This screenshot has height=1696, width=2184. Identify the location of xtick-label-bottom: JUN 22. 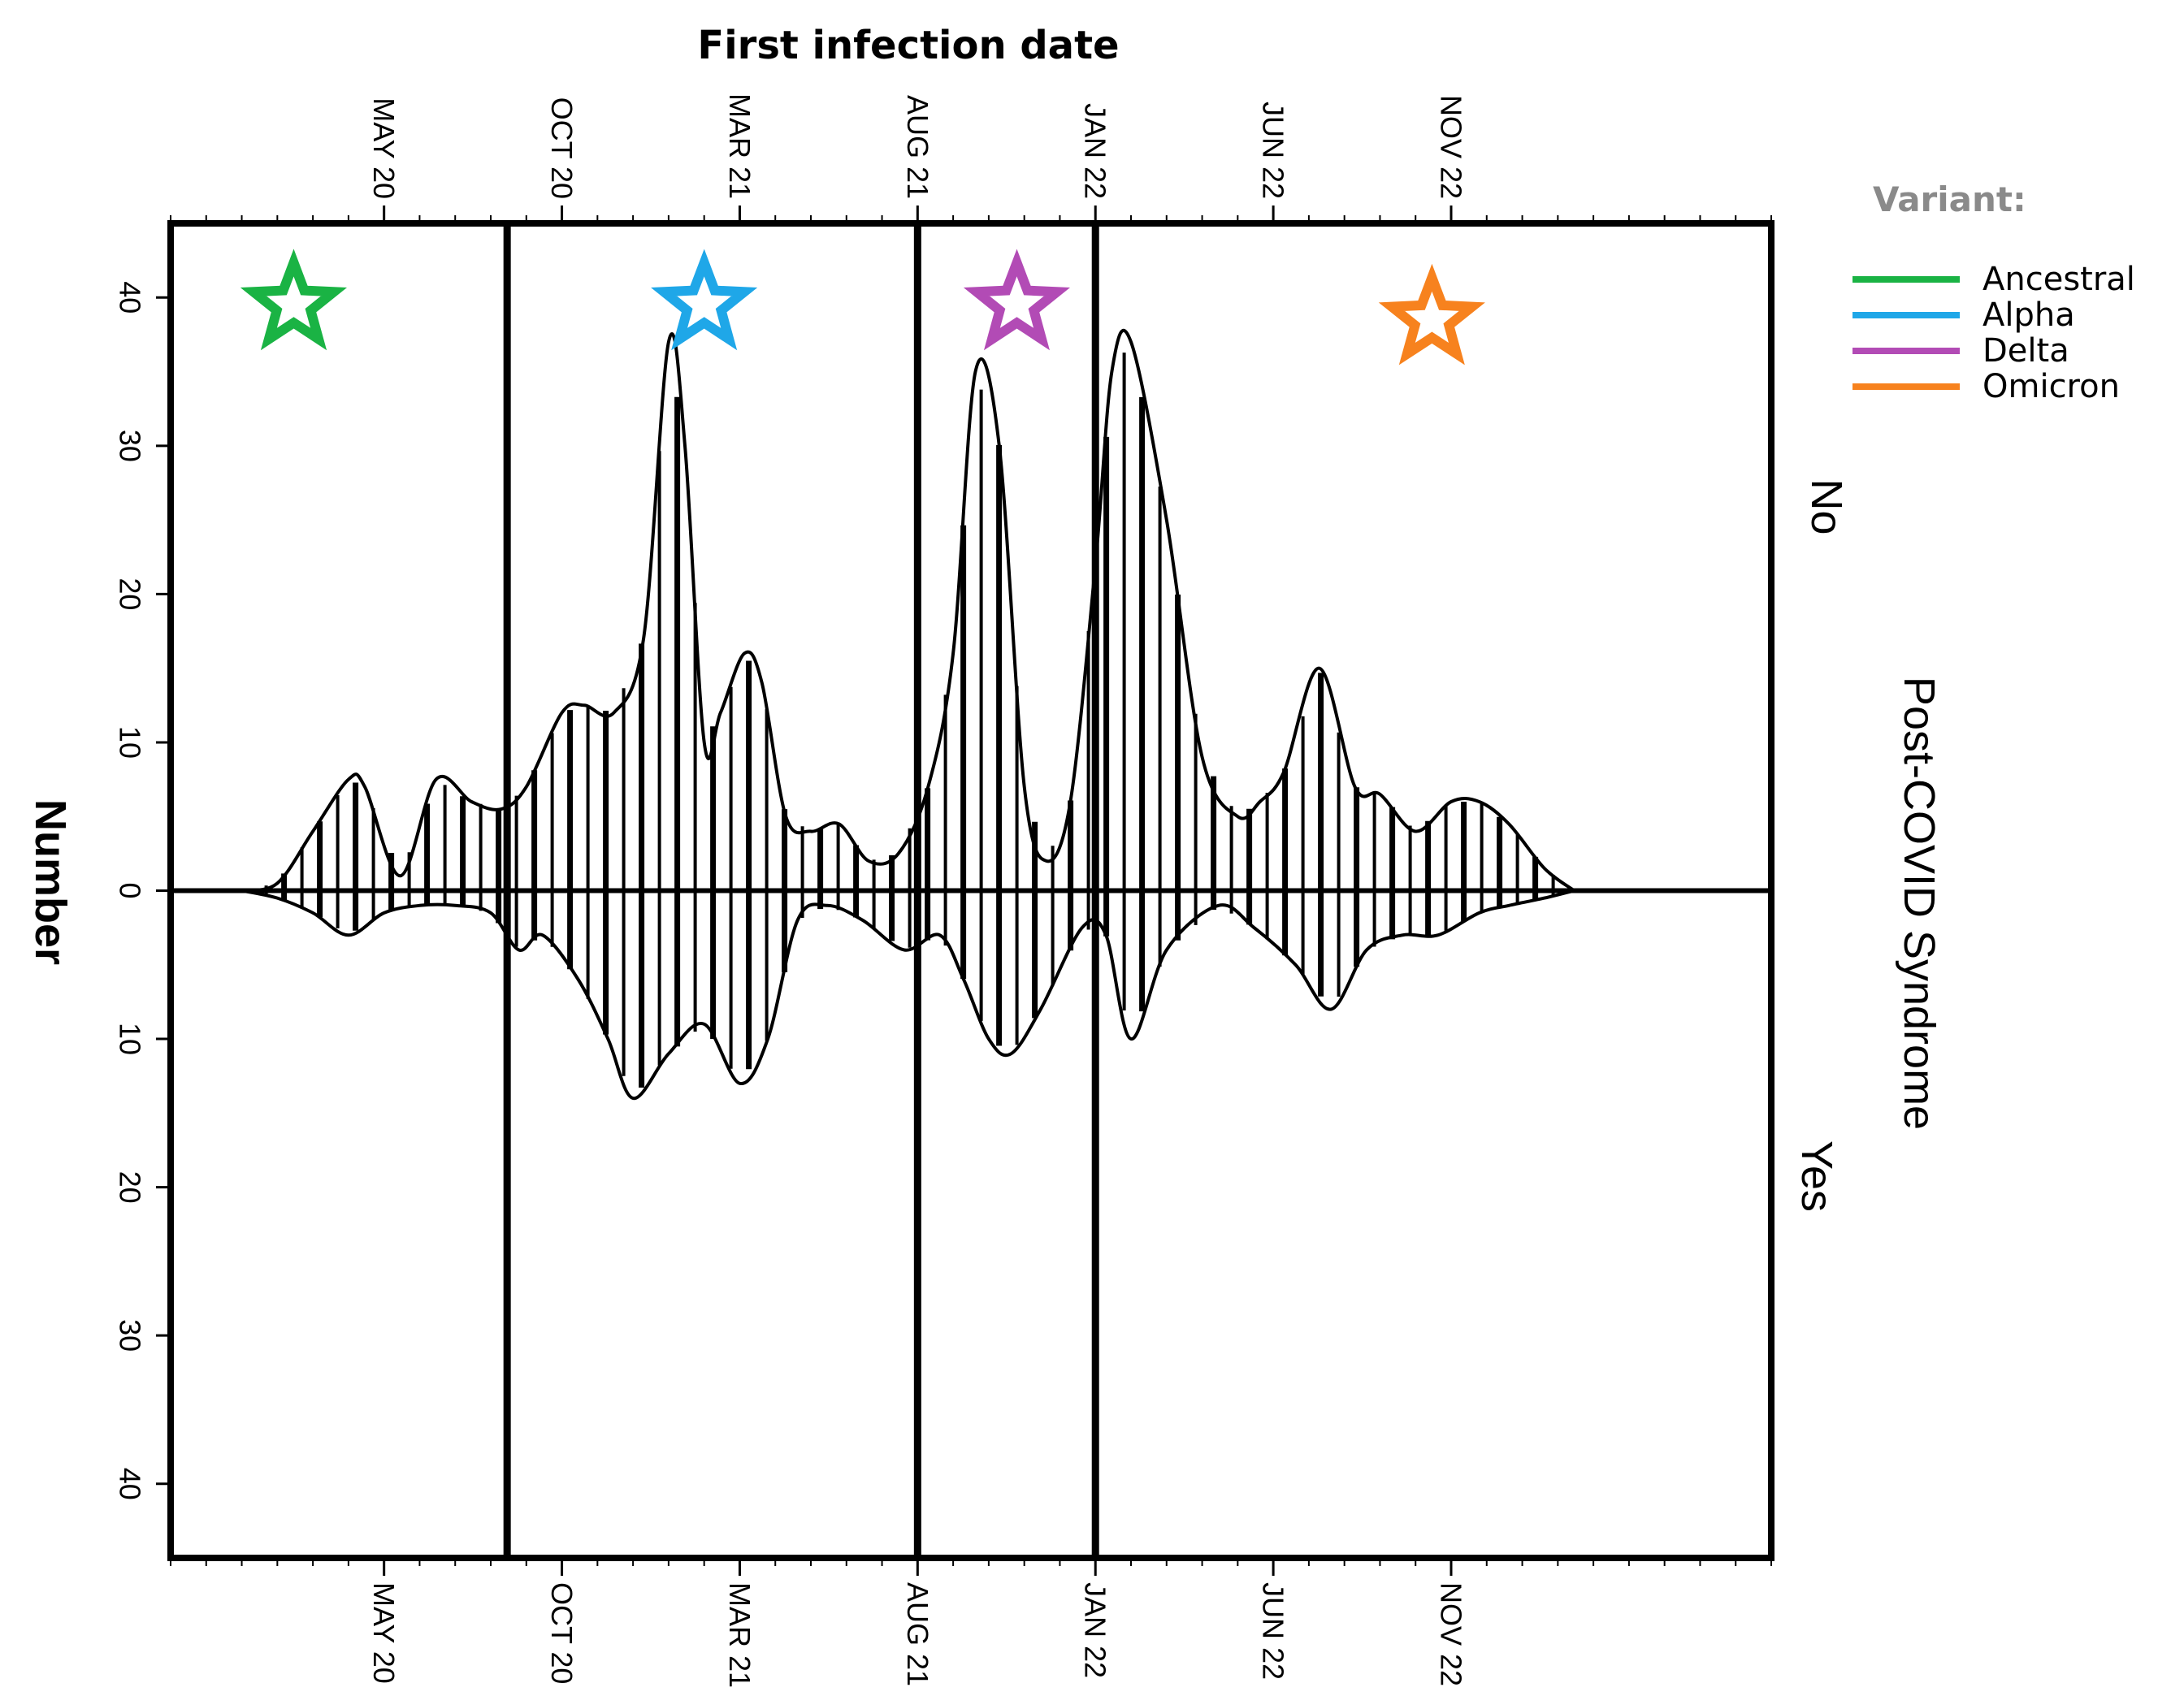
(1273, 1631).